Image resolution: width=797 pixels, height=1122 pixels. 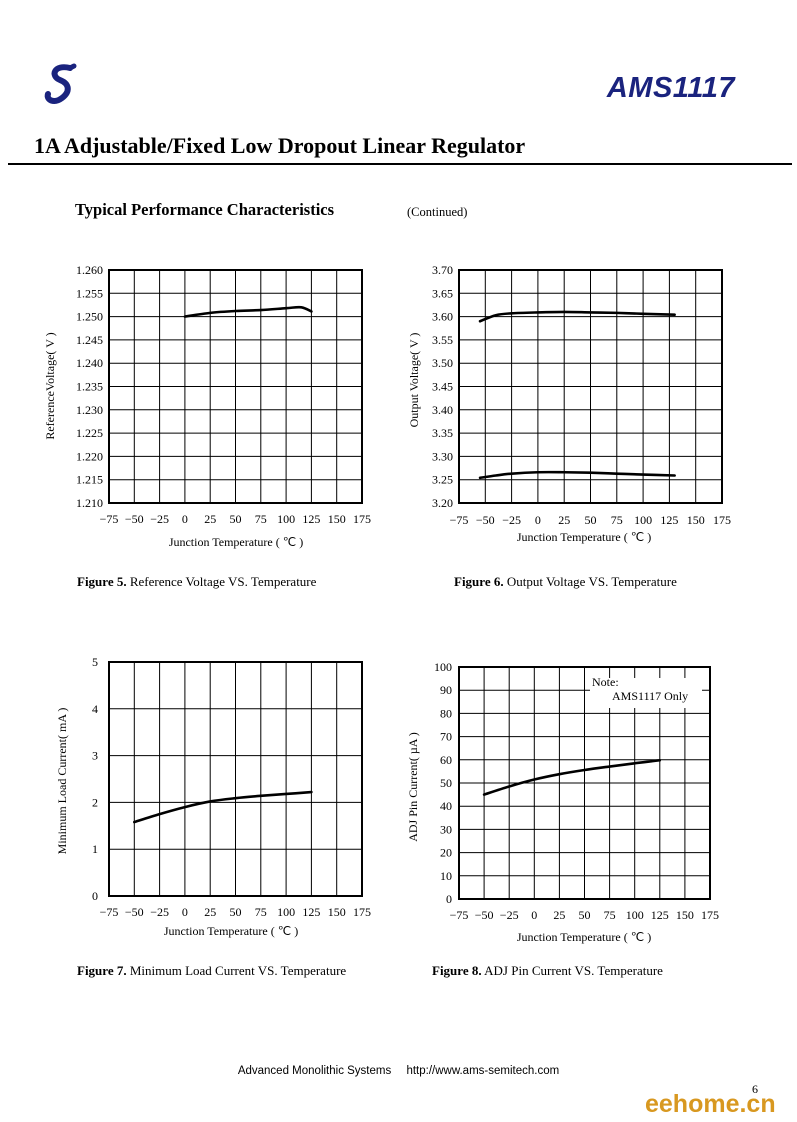 What do you see at coordinates (314, 1071) in the screenshot?
I see `footer-company: Advanced Monolithic Systems` at bounding box center [314, 1071].